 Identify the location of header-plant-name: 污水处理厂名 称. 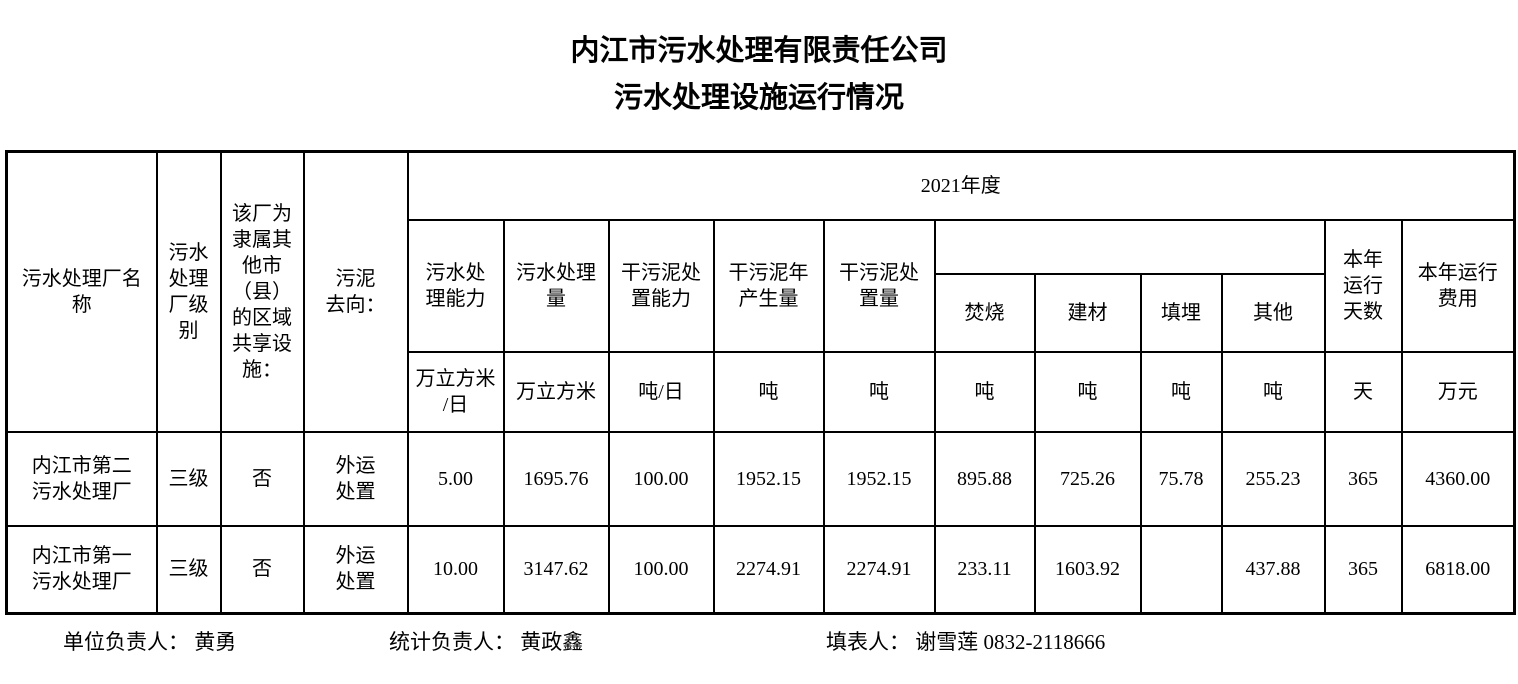
(81, 291).